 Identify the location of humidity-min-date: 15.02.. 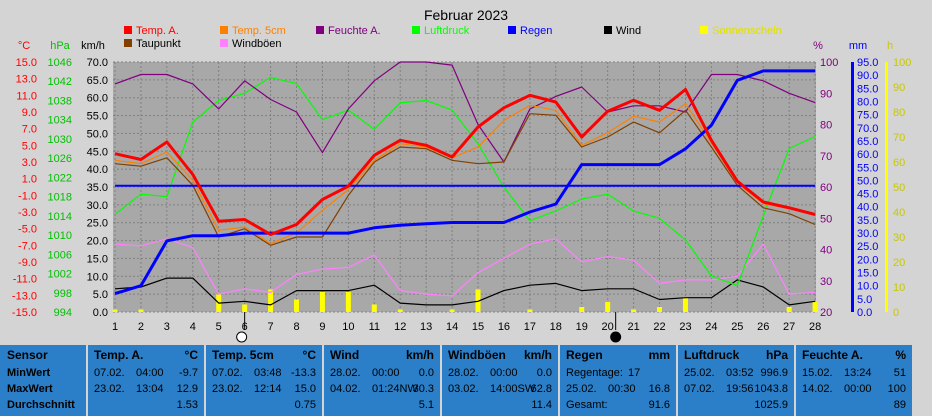
(817, 373).